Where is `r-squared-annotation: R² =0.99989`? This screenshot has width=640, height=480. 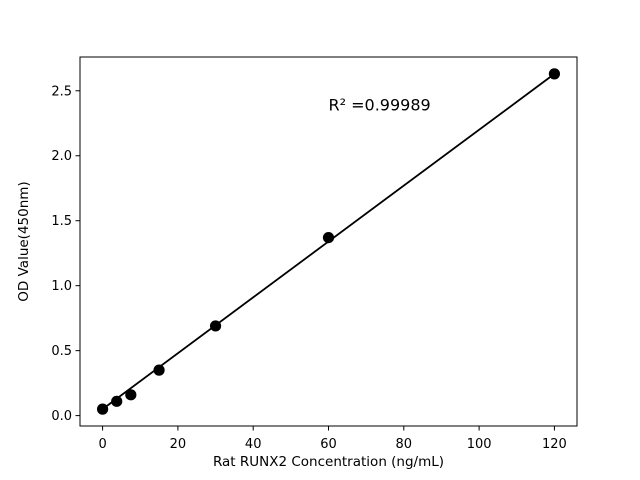
r-squared-annotation: R² =0.99989 is located at coordinates (380, 104).